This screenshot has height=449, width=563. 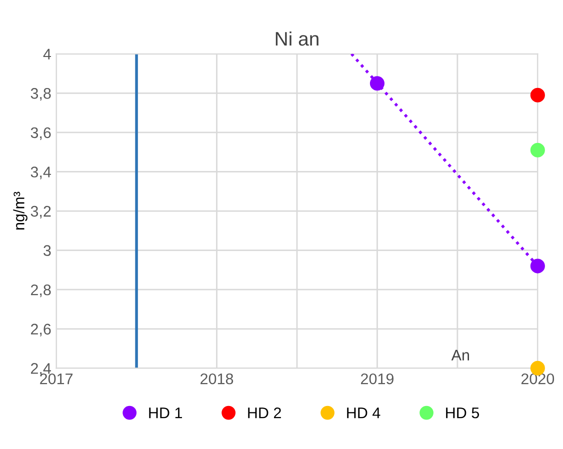 I want to click on y-tick-label: 2,4, so click(x=40, y=369).